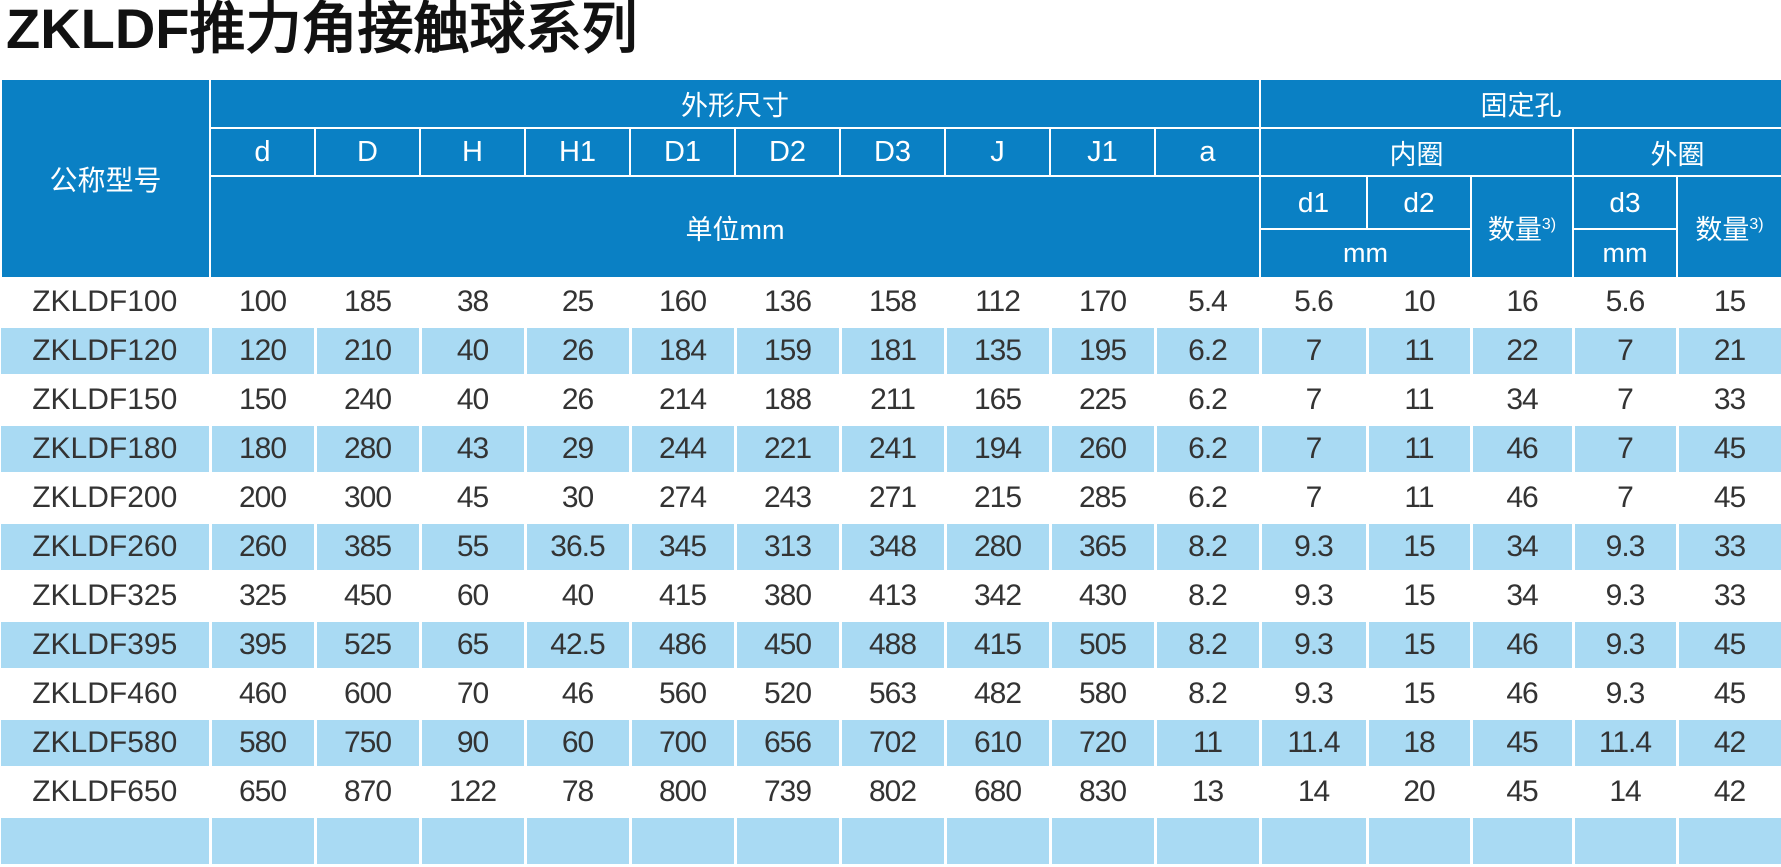  What do you see at coordinates (106, 498) in the screenshot?
I see `model-cell: ZKLDF200` at bounding box center [106, 498].